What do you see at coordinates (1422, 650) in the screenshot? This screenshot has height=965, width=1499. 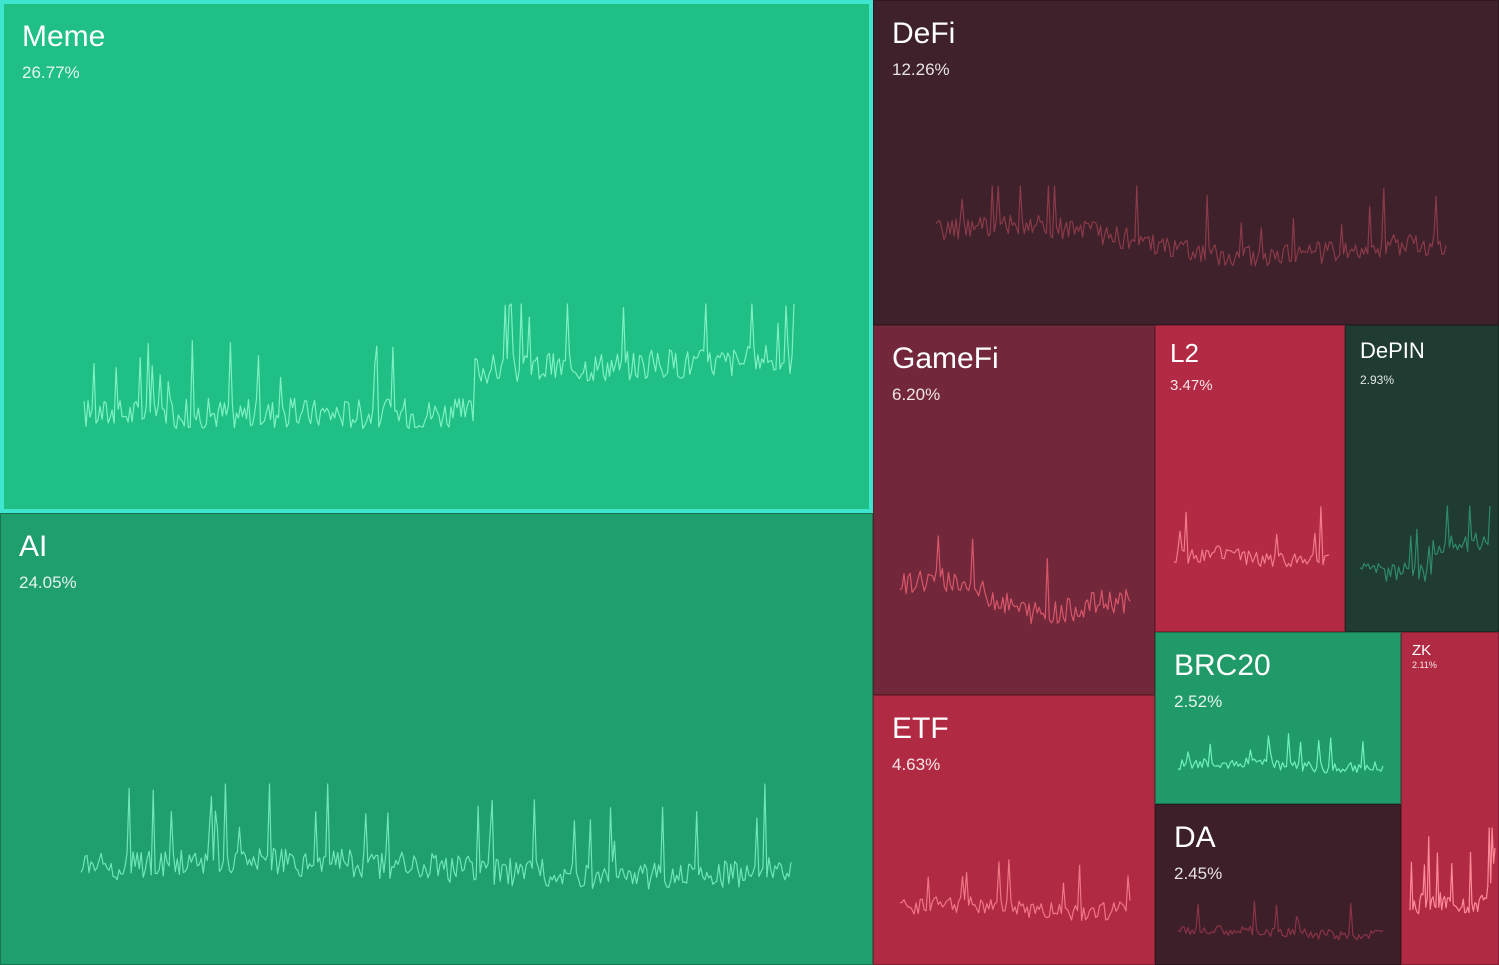 I see `sector-name: ZK` at bounding box center [1422, 650].